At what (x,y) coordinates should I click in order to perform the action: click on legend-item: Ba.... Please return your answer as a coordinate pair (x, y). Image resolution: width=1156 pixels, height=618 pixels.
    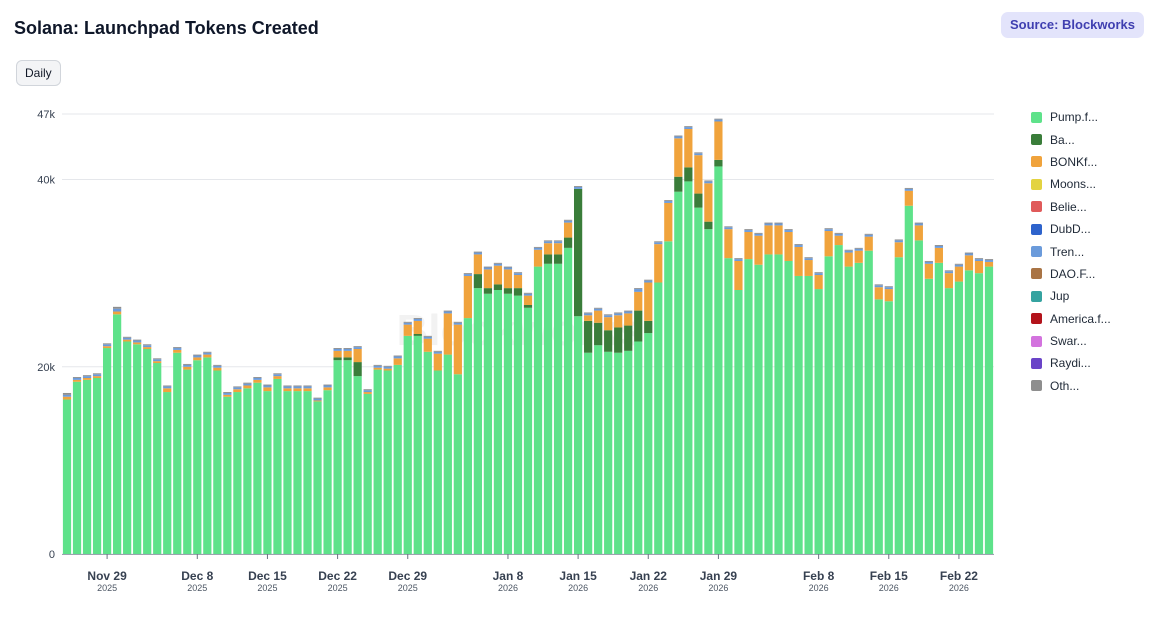
    Looking at the image, I should click on (1071, 139).